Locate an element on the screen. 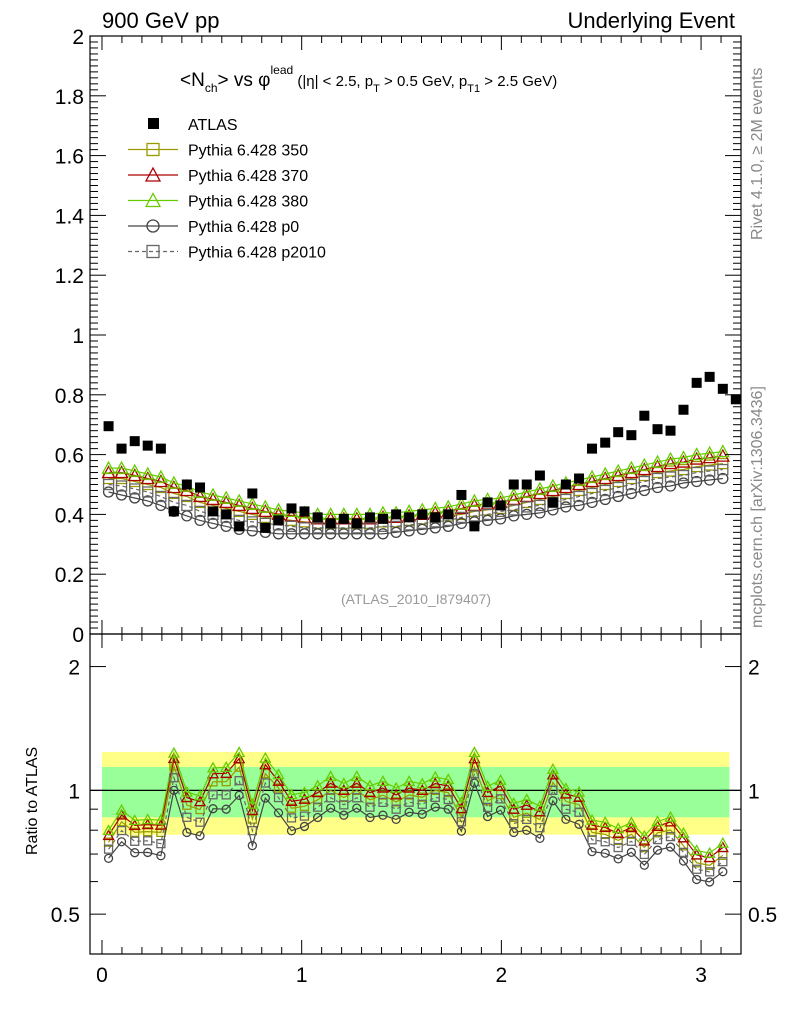  legend-label: Pythia 6.428 p2010 is located at coordinates (257, 253).